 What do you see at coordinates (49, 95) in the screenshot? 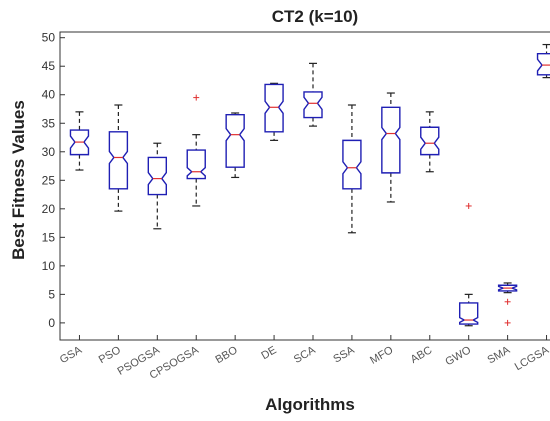
I see `y-tick-label: 40` at bounding box center [49, 95].